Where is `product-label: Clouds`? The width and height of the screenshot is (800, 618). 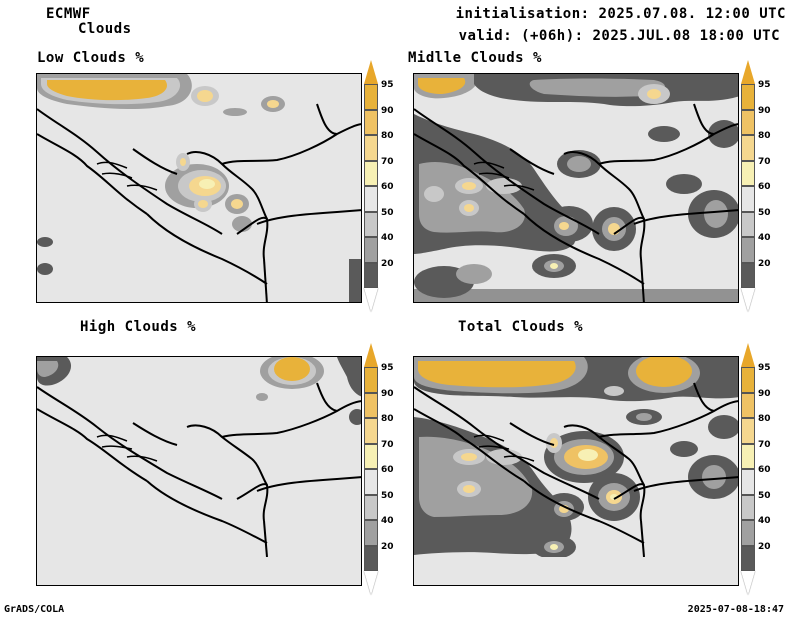
product-label: Clouds is located at coordinates (105, 29).